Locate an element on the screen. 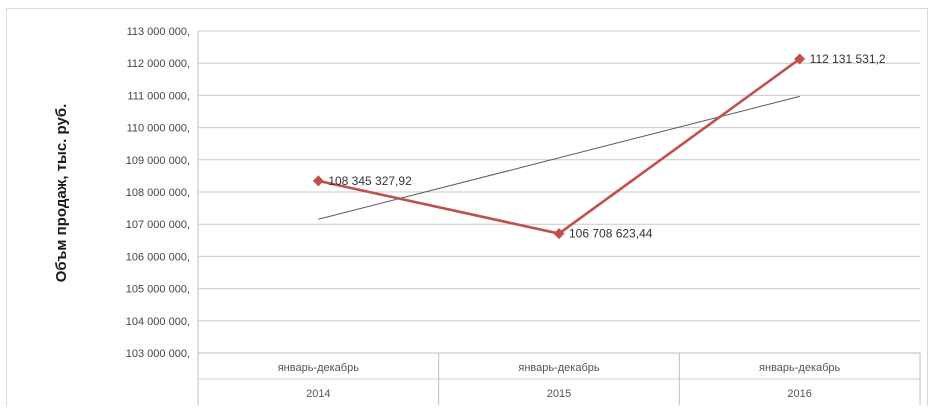  data-label: 112 131 531,2 is located at coordinates (848, 59).